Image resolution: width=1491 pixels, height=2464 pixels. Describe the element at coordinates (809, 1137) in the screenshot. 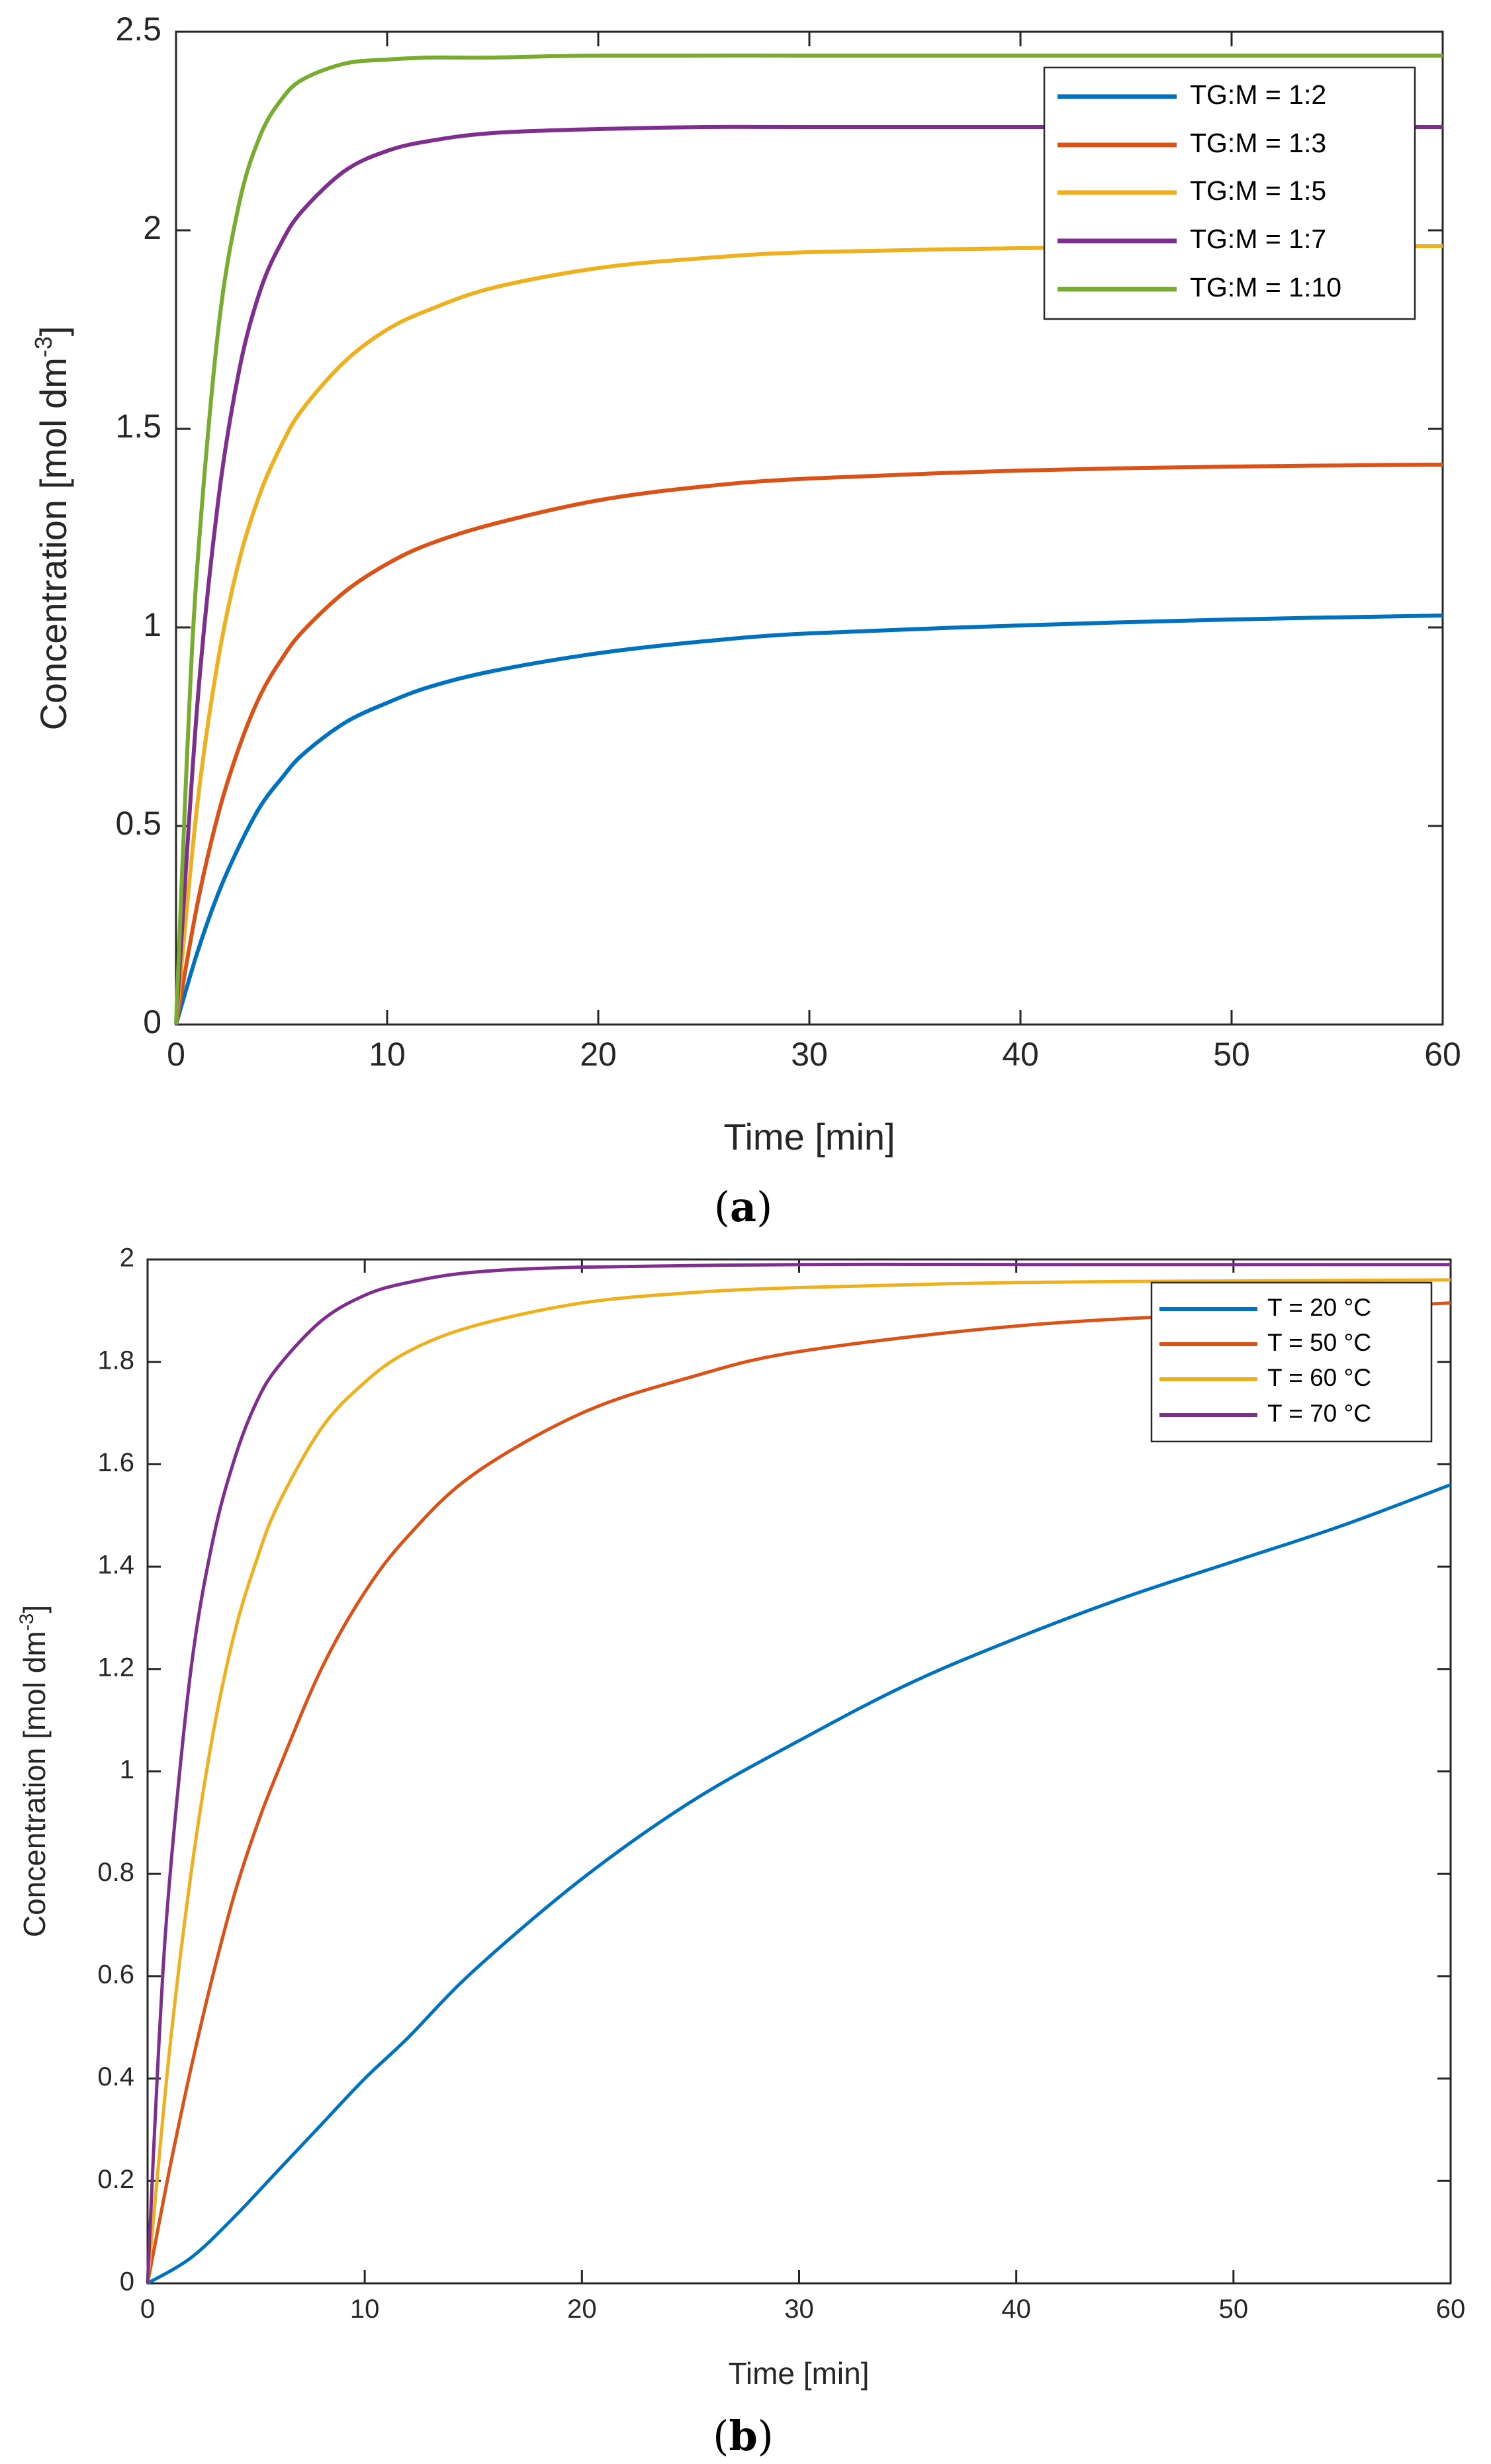

I see `panel-a-x-axis-label: Time [min]` at that location.